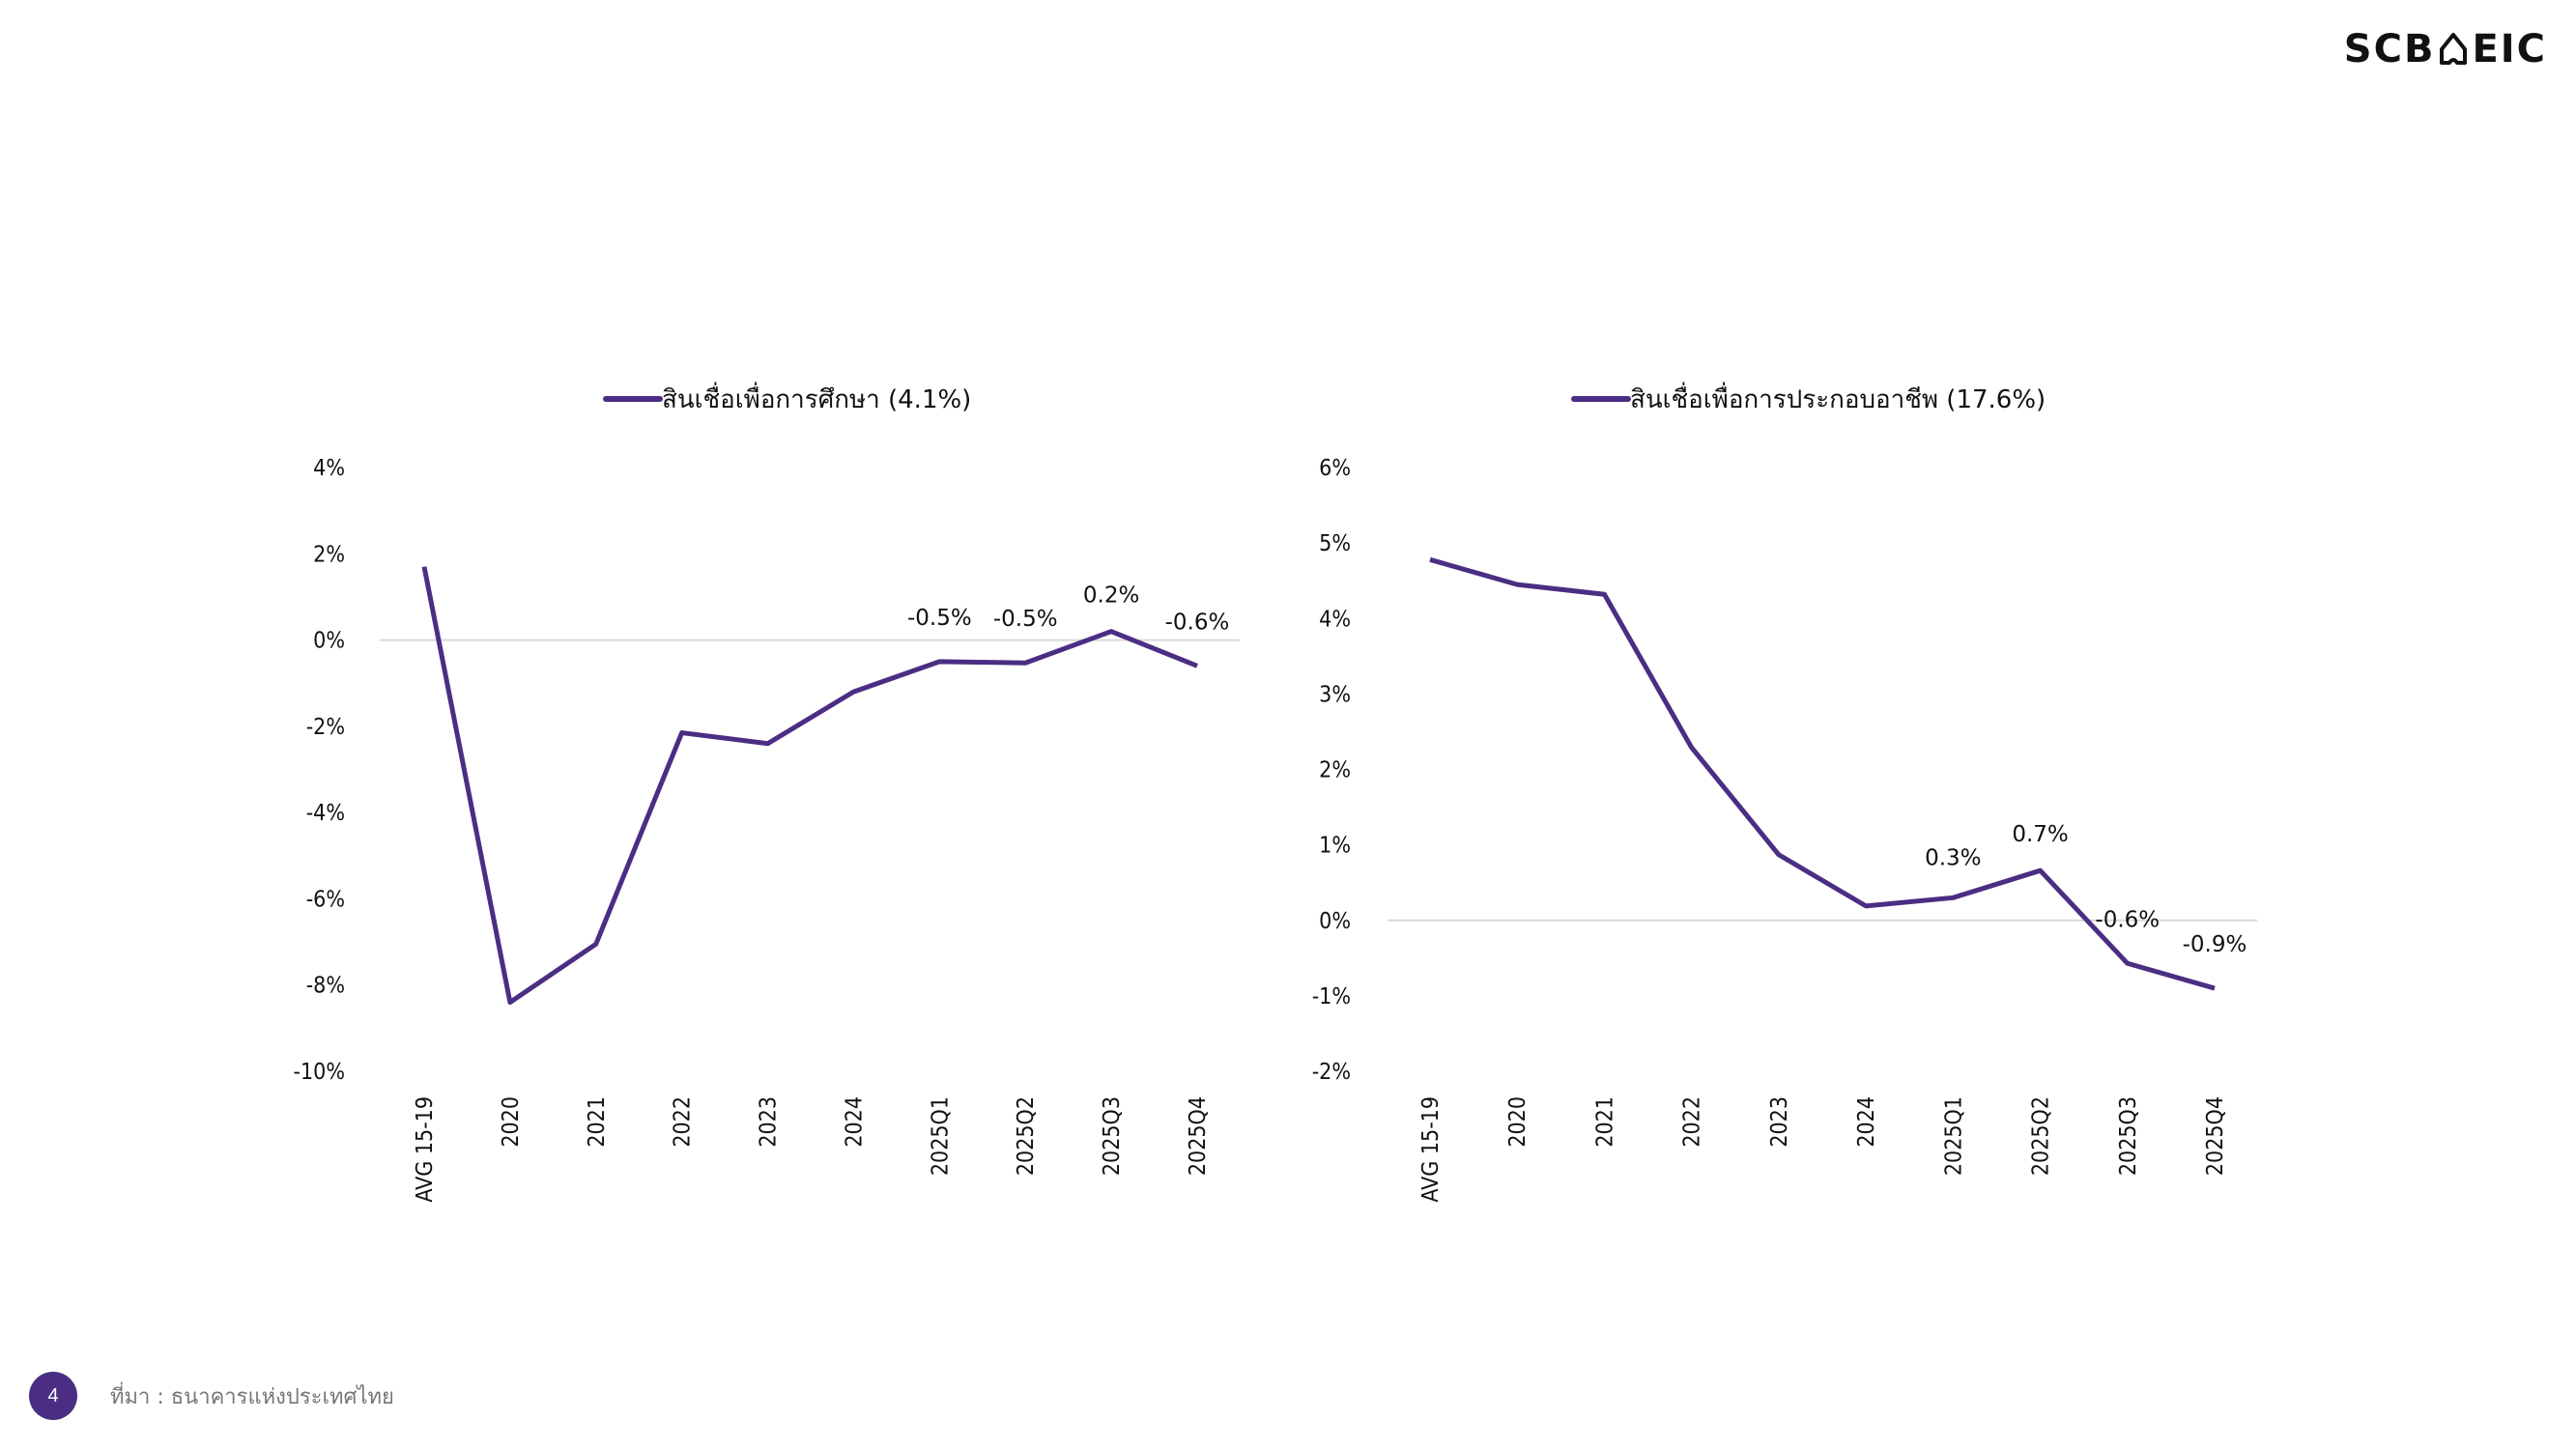  I want to click on y-tick-label: -4%, so click(326, 813).